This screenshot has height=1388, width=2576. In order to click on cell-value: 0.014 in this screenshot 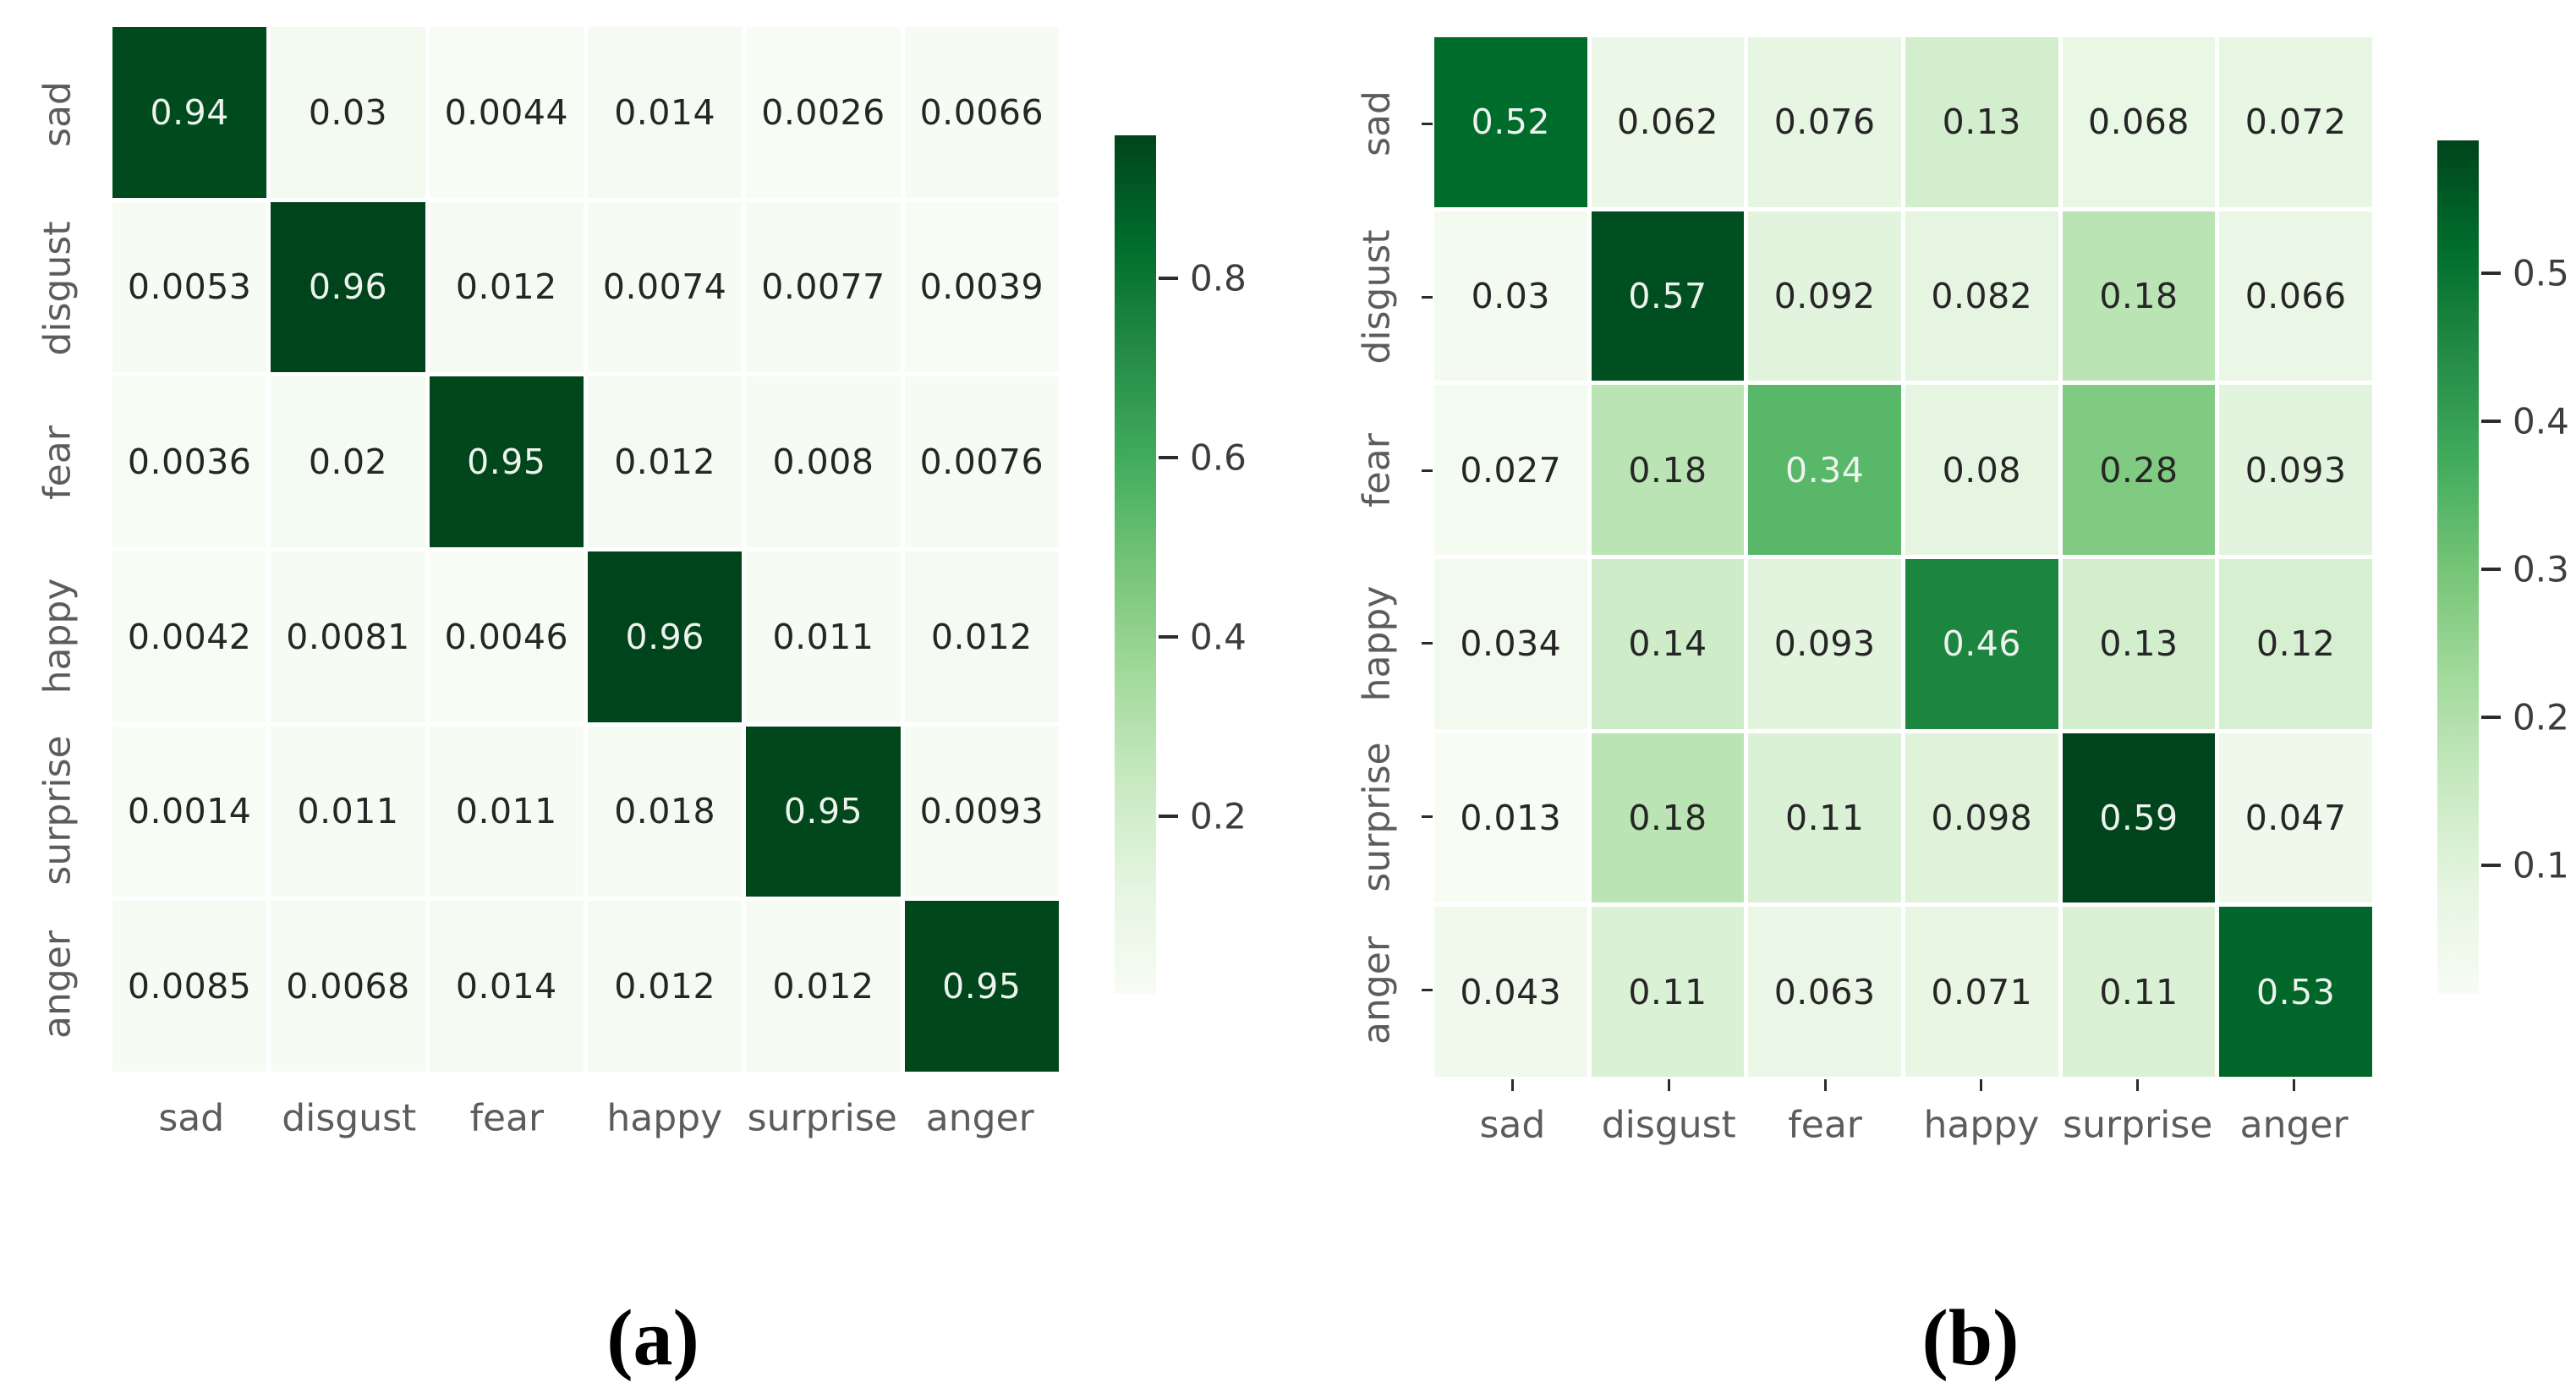, I will do `click(665, 112)`.